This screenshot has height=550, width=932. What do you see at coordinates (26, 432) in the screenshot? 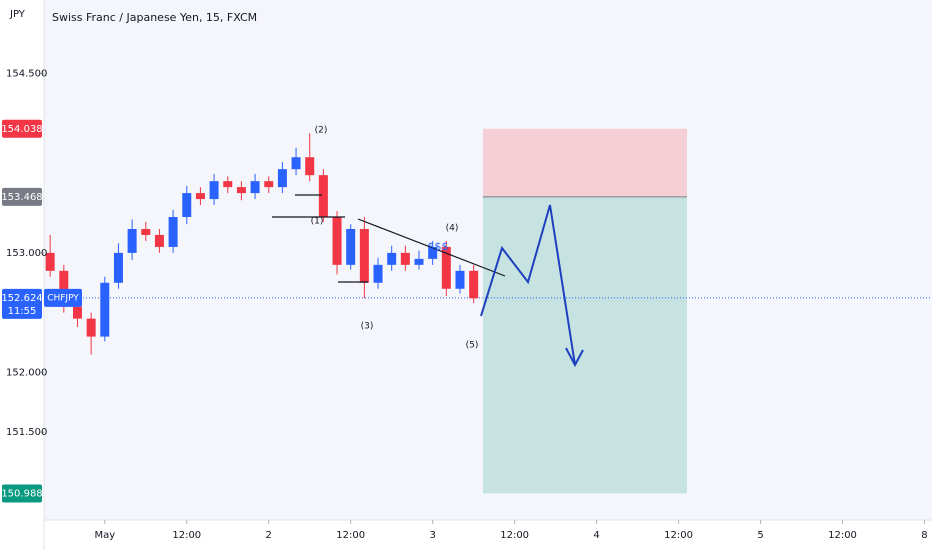
I see `y-tick-label: 151.500` at bounding box center [26, 432].